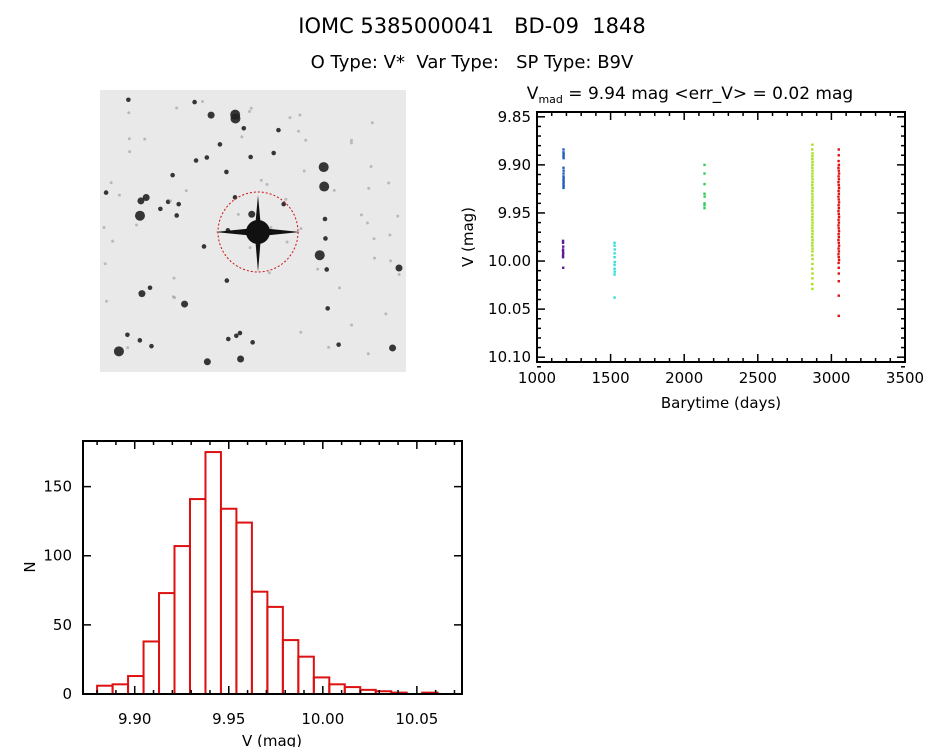 Image resolution: width=944 pixels, height=747 pixels. Describe the element at coordinates (57, 556) in the screenshot. I see `y-tick-label: 100` at that location.